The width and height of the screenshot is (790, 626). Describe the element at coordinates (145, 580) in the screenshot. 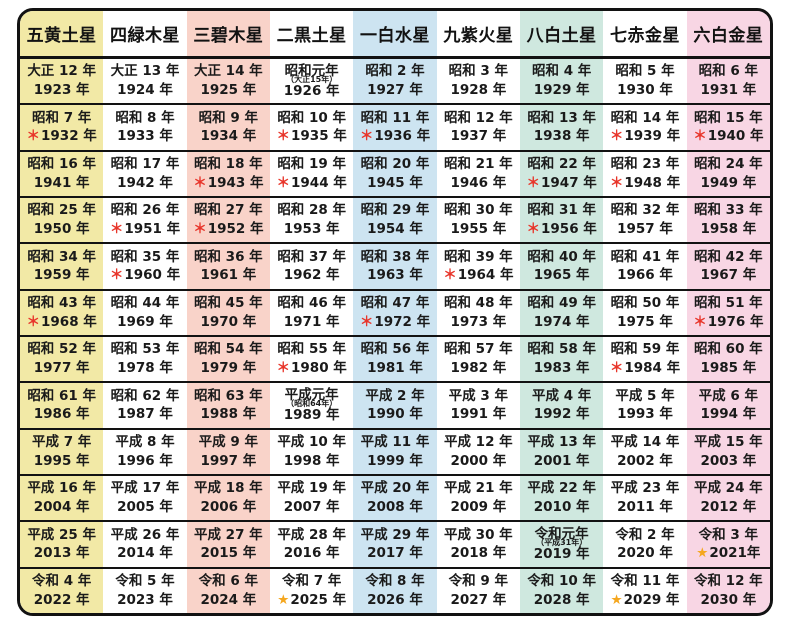

I see `era-label: 令和 5 年` at that location.